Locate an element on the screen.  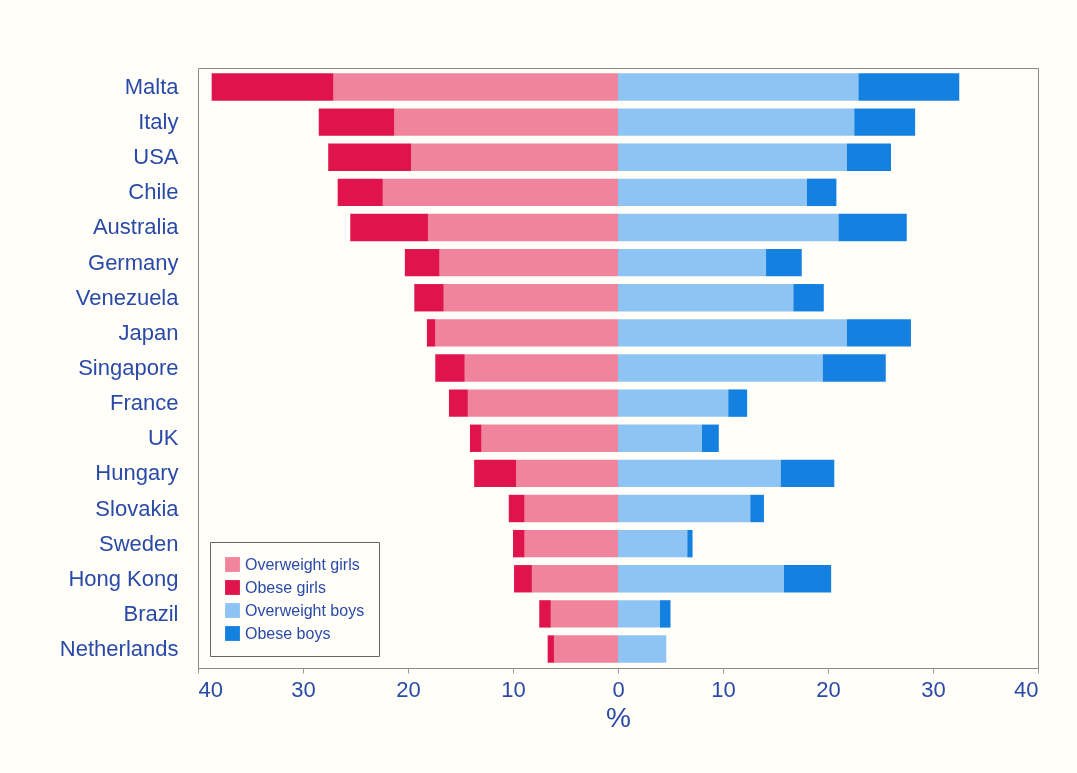
y-tick-label: UK is located at coordinates (163, 438).